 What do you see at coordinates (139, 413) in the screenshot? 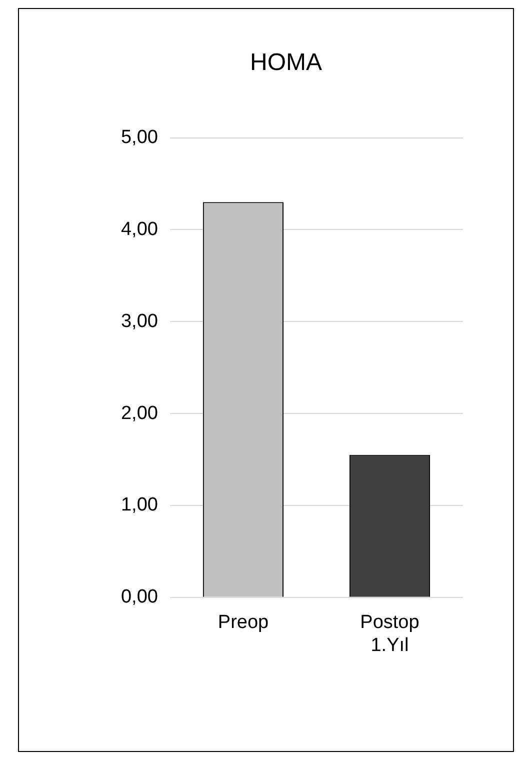
I see `y-tick-label: 2,00` at bounding box center [139, 413].